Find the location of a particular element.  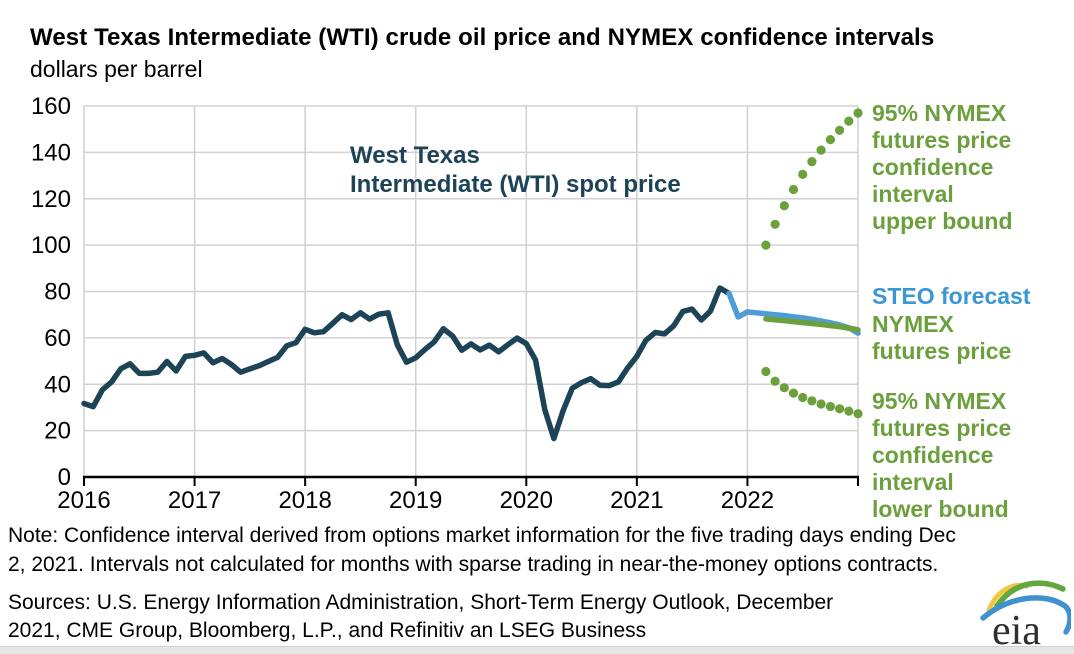

x-axis-tick-label: 2020 is located at coordinates (526, 500).